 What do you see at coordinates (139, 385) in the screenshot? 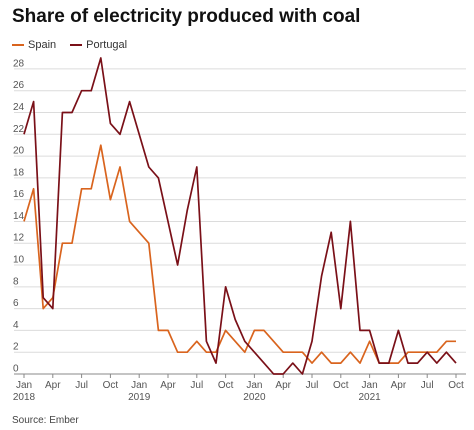
I see `x-tick-label-12: Jan` at bounding box center [139, 385].